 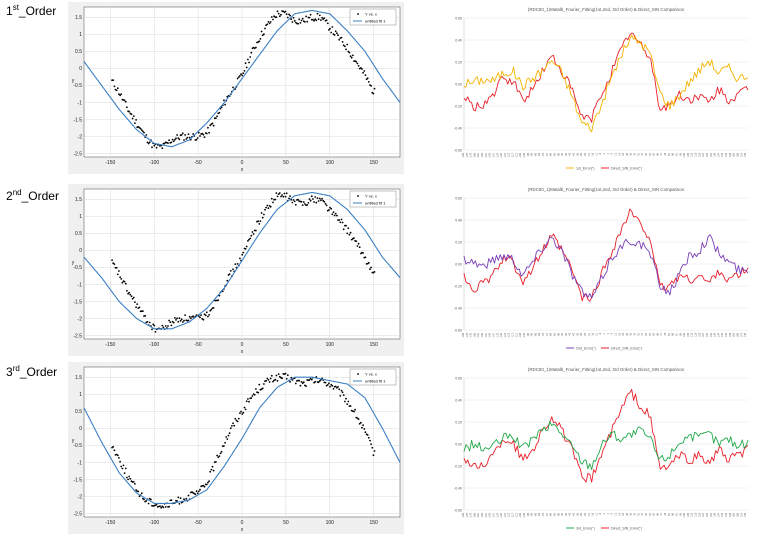 I want to click on x-tick-label: 50, so click(x=286, y=523).